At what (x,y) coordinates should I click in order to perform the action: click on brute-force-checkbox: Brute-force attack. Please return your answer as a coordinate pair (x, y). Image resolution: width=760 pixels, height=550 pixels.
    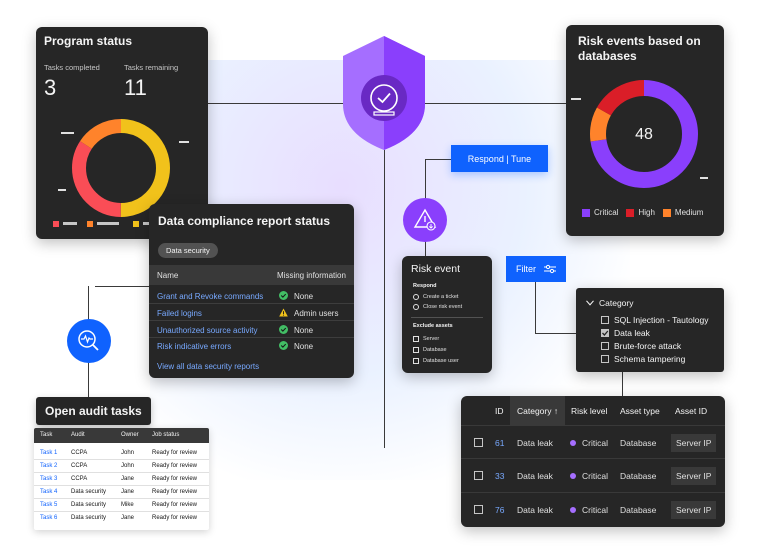
    Looking at the image, I should click on (641, 346).